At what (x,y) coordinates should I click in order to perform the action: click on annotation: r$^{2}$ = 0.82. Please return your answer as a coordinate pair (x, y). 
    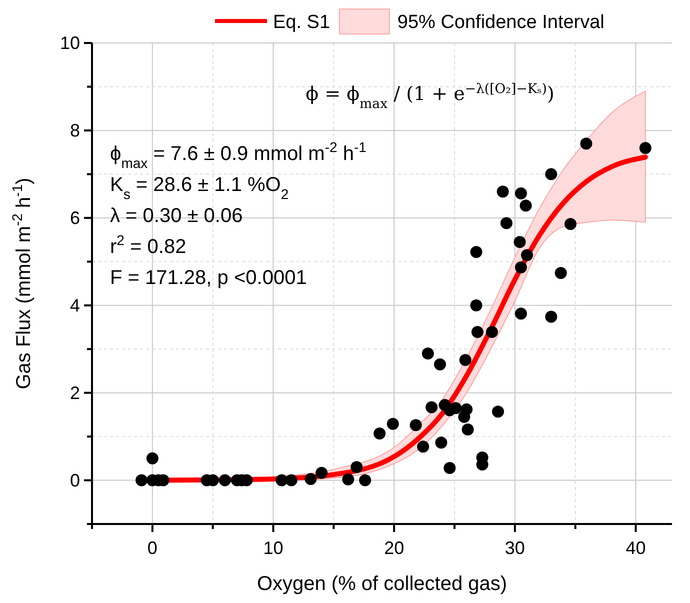
    Looking at the image, I should click on (148, 245).